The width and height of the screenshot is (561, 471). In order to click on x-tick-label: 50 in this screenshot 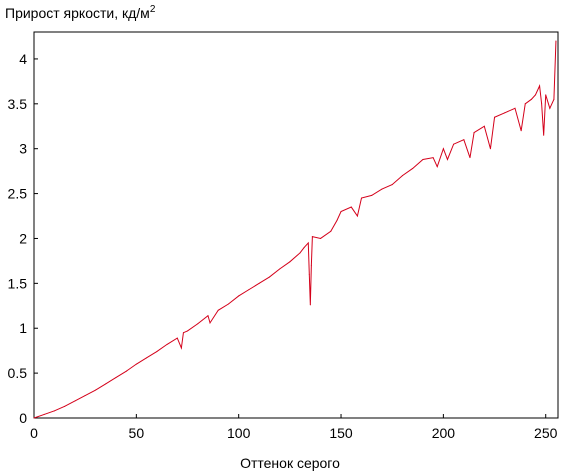, I will do `click(137, 433)`.